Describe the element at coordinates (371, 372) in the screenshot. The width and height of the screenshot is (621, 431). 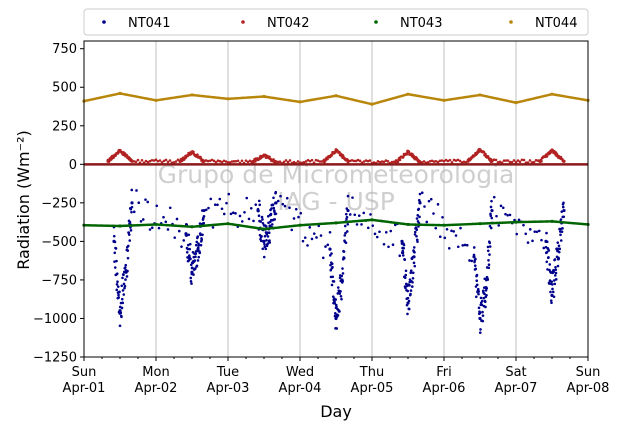
I see `x-tick-label-day: Thu` at that location.